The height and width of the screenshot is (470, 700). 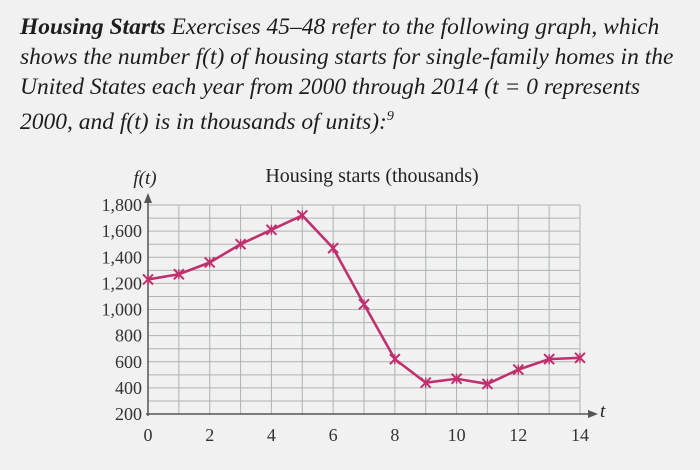 I want to click on x-tick-label: 12, so click(x=518, y=435).